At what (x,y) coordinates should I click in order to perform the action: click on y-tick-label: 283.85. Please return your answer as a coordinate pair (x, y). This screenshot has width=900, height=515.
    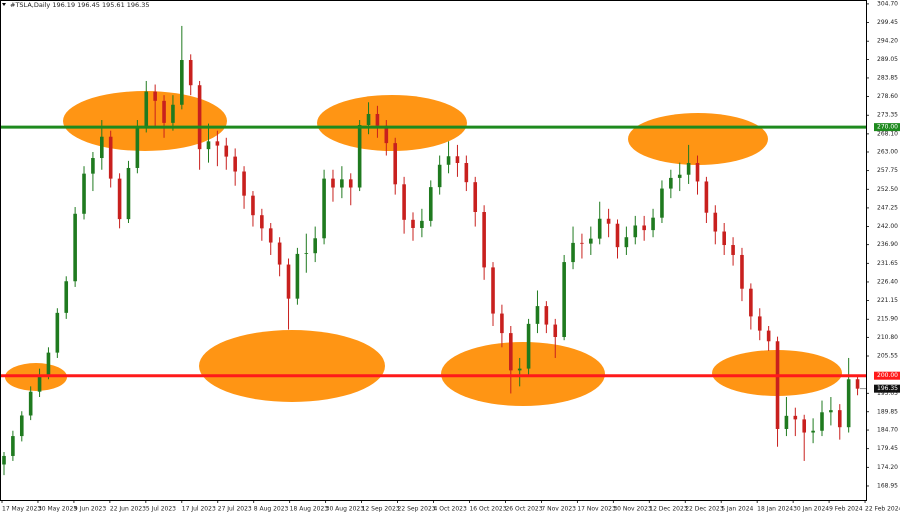
    Looking at the image, I should click on (887, 77).